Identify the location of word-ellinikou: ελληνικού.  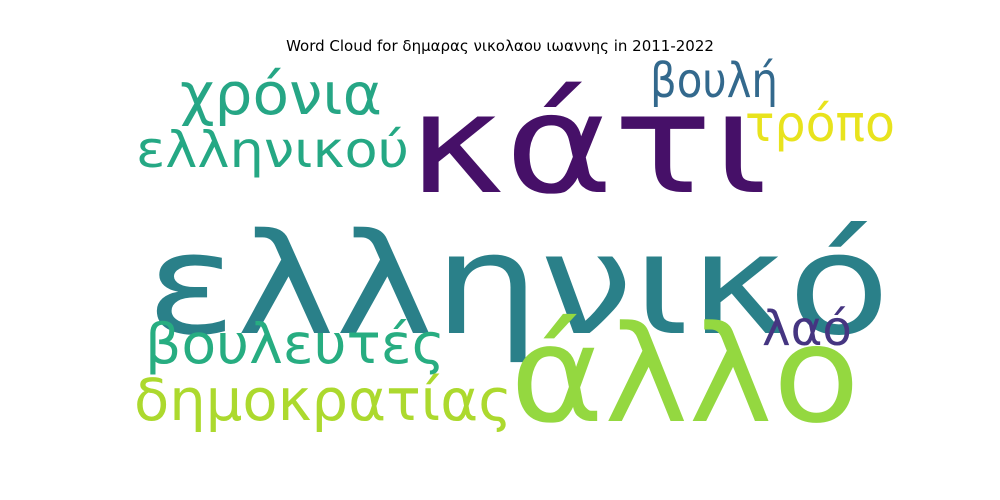
(272, 150).